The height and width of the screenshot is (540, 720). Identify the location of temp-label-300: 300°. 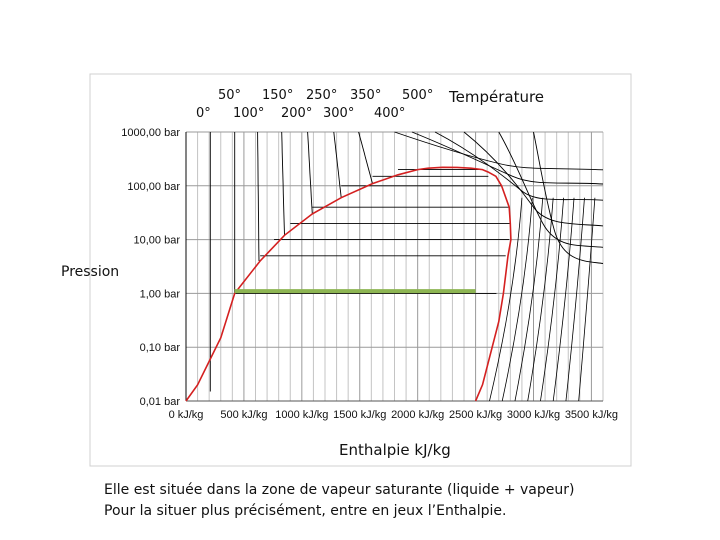
(339, 113).